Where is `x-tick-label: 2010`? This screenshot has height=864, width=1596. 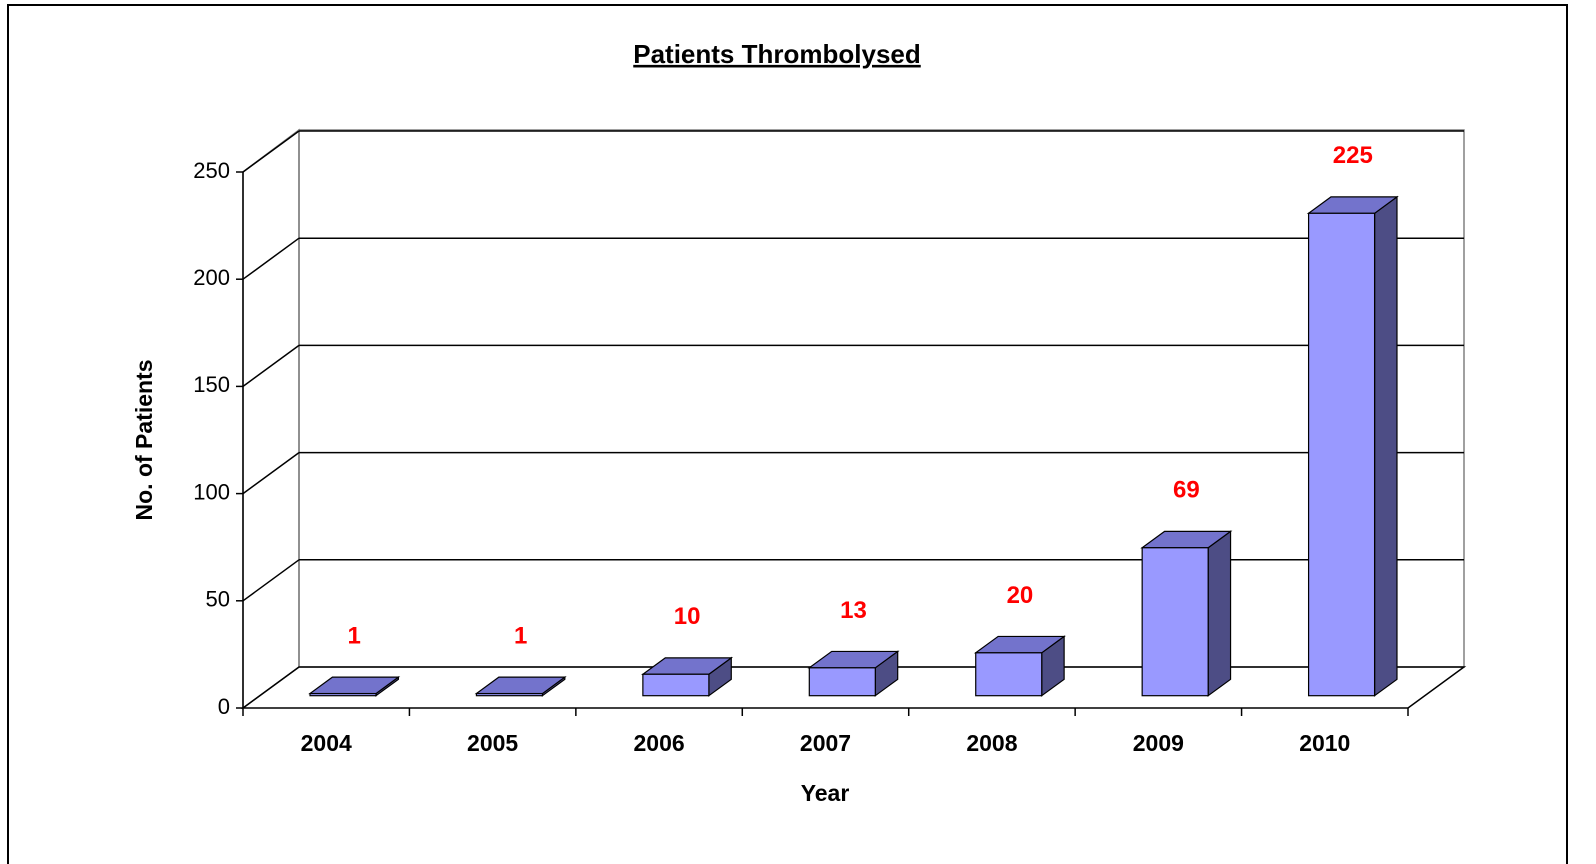
x-tick-label: 2010 is located at coordinates (1324, 743).